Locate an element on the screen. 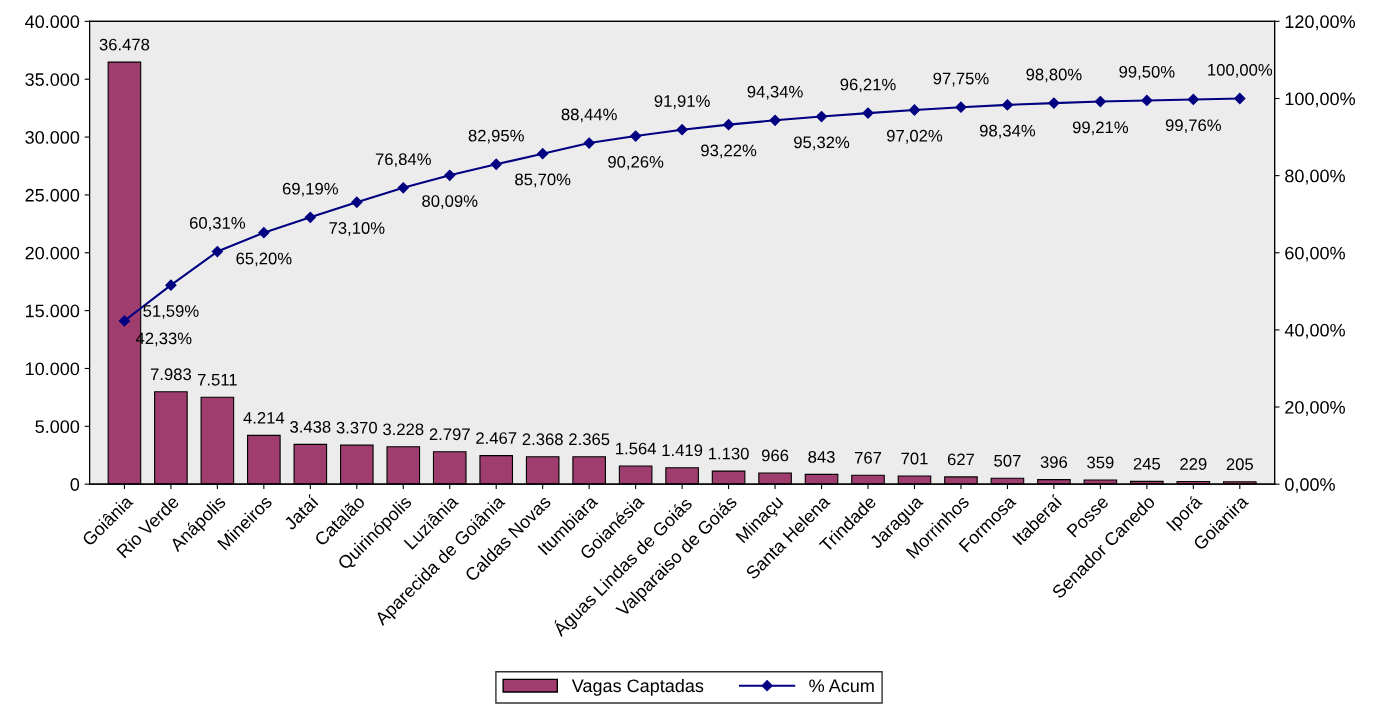 Image resolution: width=1378 pixels, height=712 pixels. data-label: 2.365 is located at coordinates (589, 439).